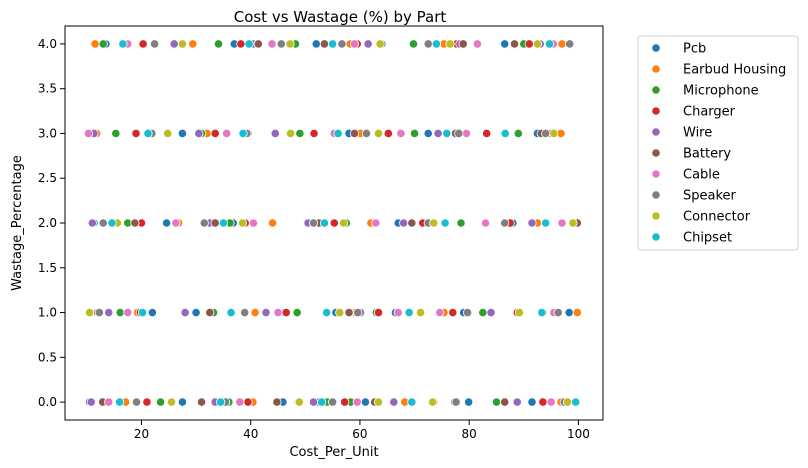 This screenshot has height=468, width=808. Describe the element at coordinates (47, 223) in the screenshot. I see `y-tick-label: 2.0` at that location.